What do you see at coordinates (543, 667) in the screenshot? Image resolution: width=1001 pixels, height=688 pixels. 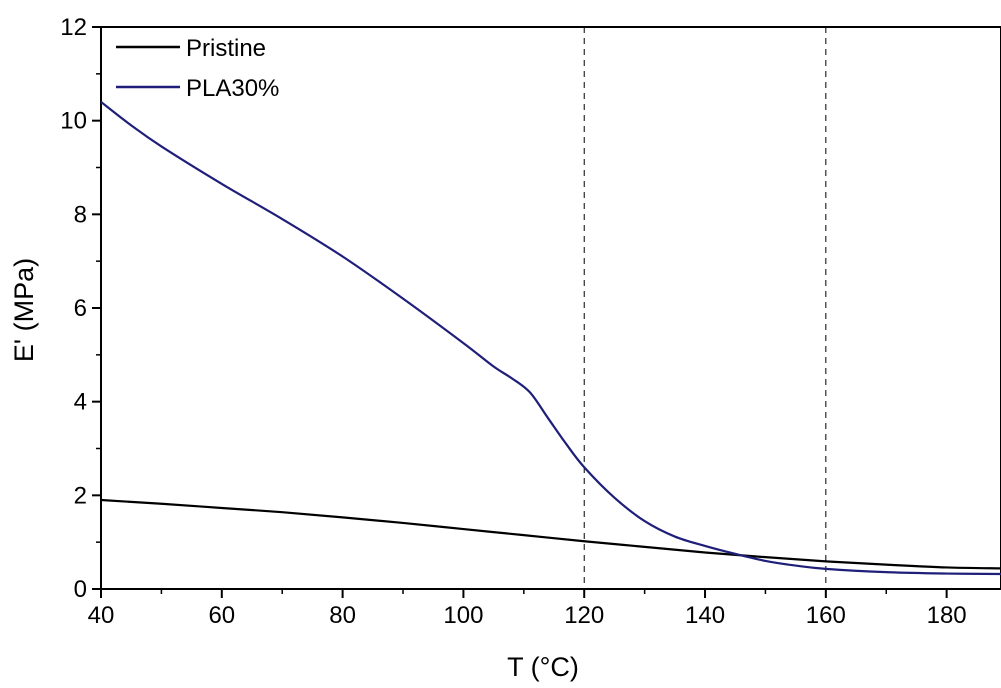 I see `x-axis-title: T (°C)` at bounding box center [543, 667].